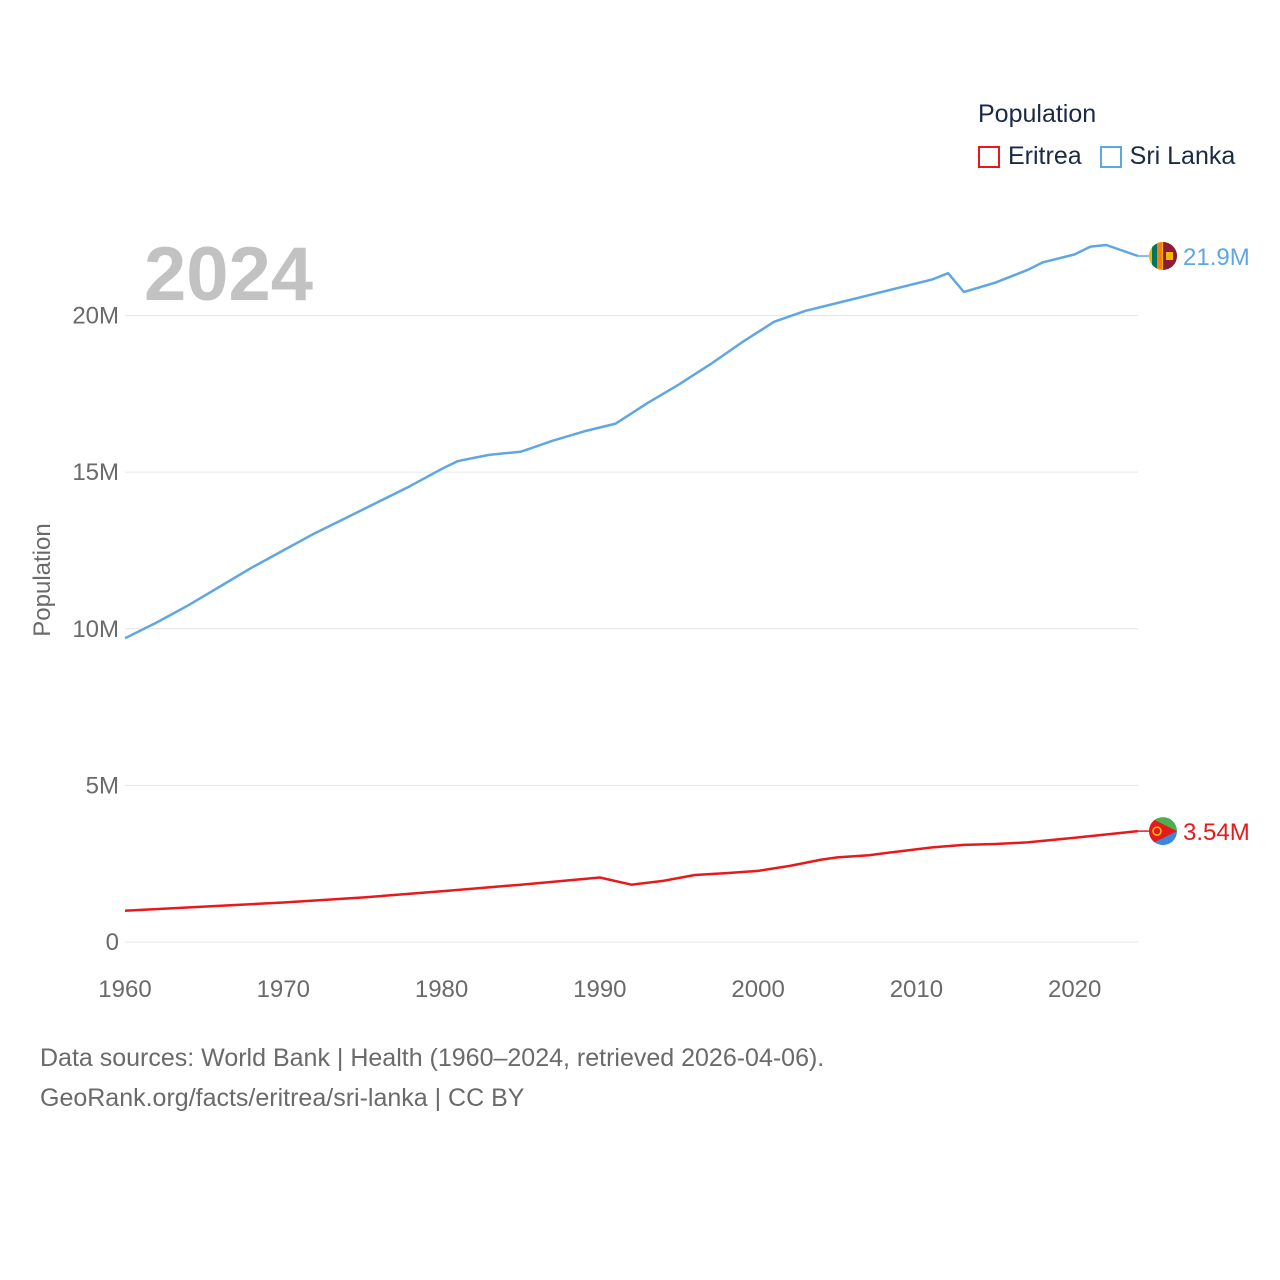 The width and height of the screenshot is (1280, 1280). Describe the element at coordinates (631, 870) in the screenshot. I see `series-line-eritrea` at that location.